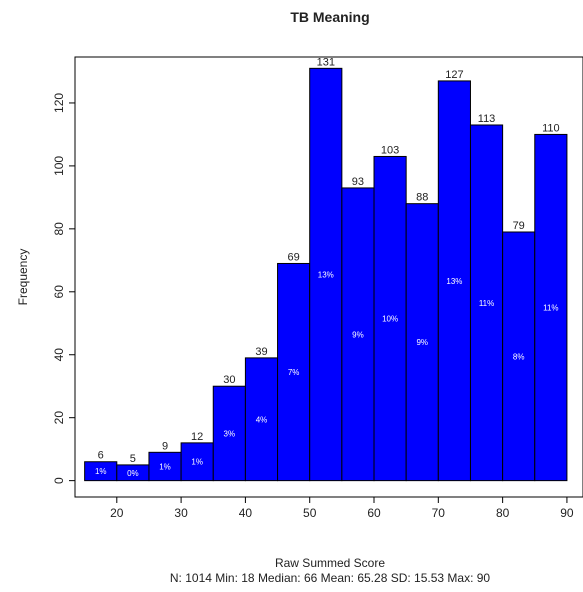  What do you see at coordinates (59, 355) in the screenshot?
I see `y-tick-label: 40` at bounding box center [59, 355].